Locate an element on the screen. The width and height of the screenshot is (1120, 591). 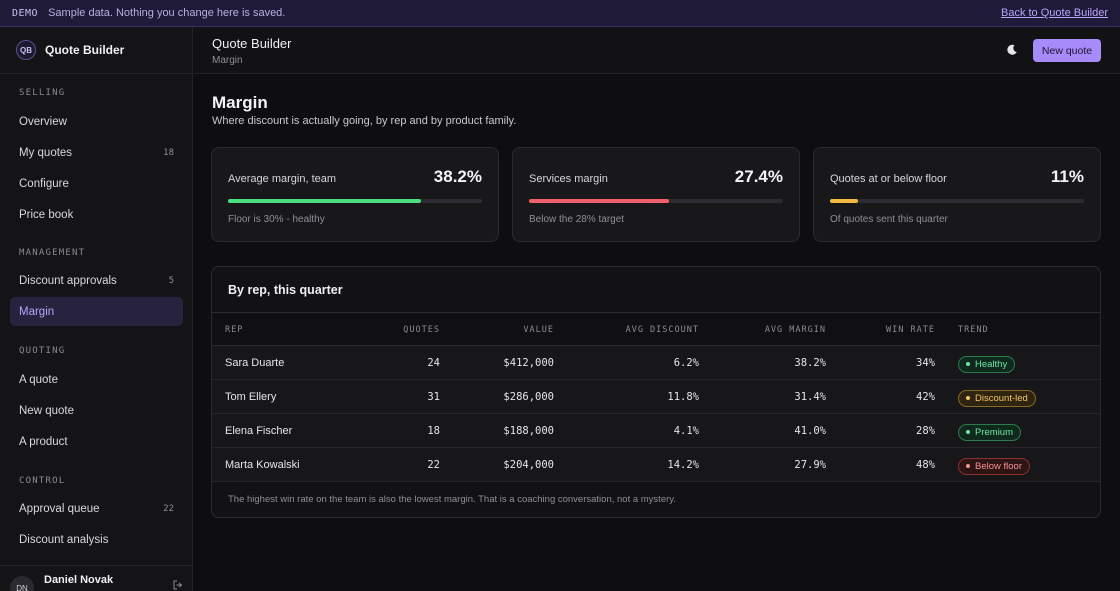
metric-note: Of quotes sent this quarter is located at coordinates (889, 219).